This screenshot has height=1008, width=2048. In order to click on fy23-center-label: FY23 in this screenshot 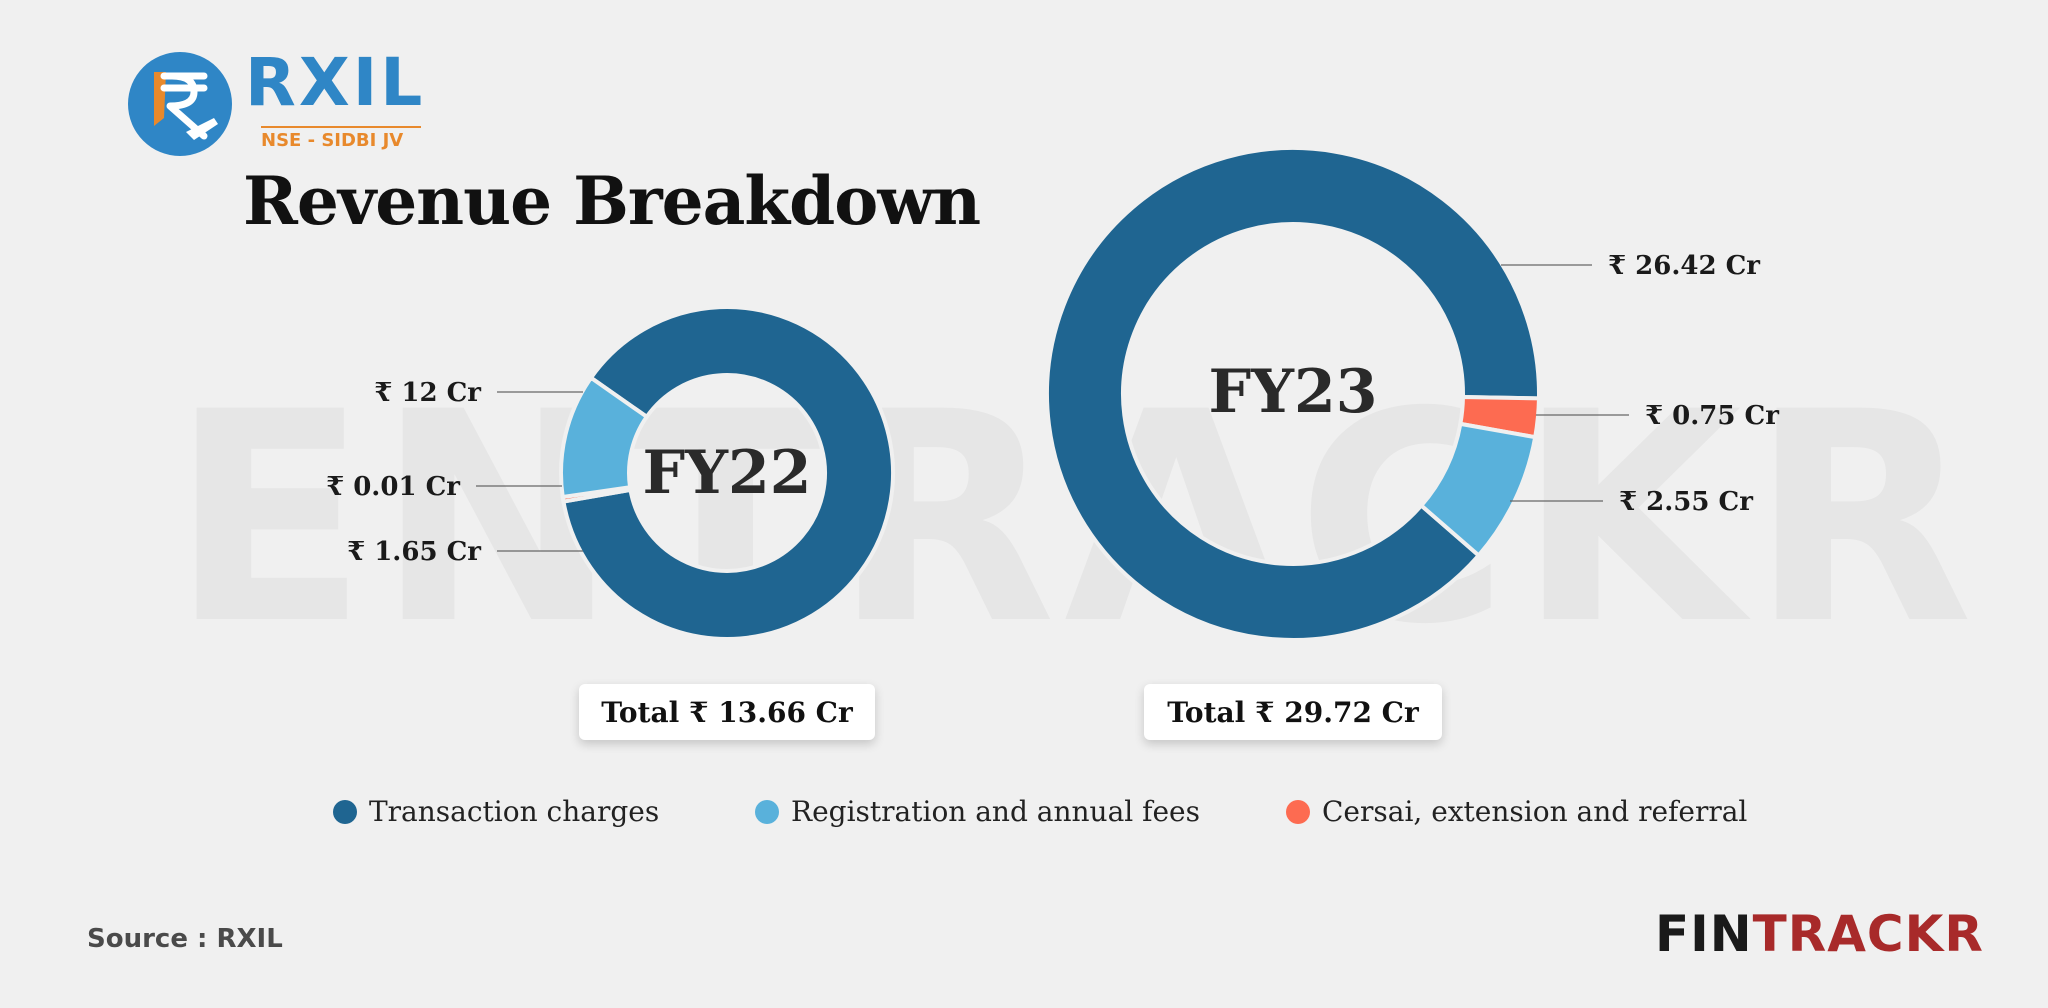, I will do `click(1293, 392)`.